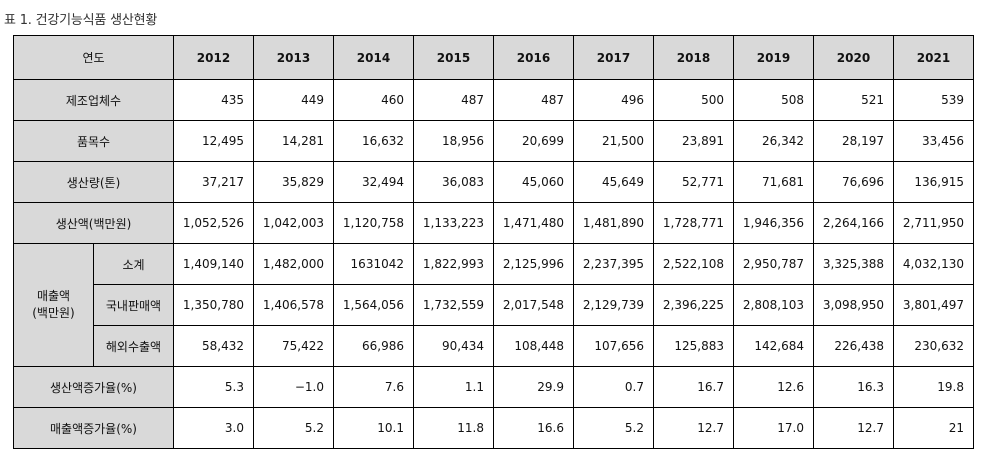 The height and width of the screenshot is (474, 985). What do you see at coordinates (213, 387) in the screenshot?
I see `cell: 5.3` at bounding box center [213, 387].